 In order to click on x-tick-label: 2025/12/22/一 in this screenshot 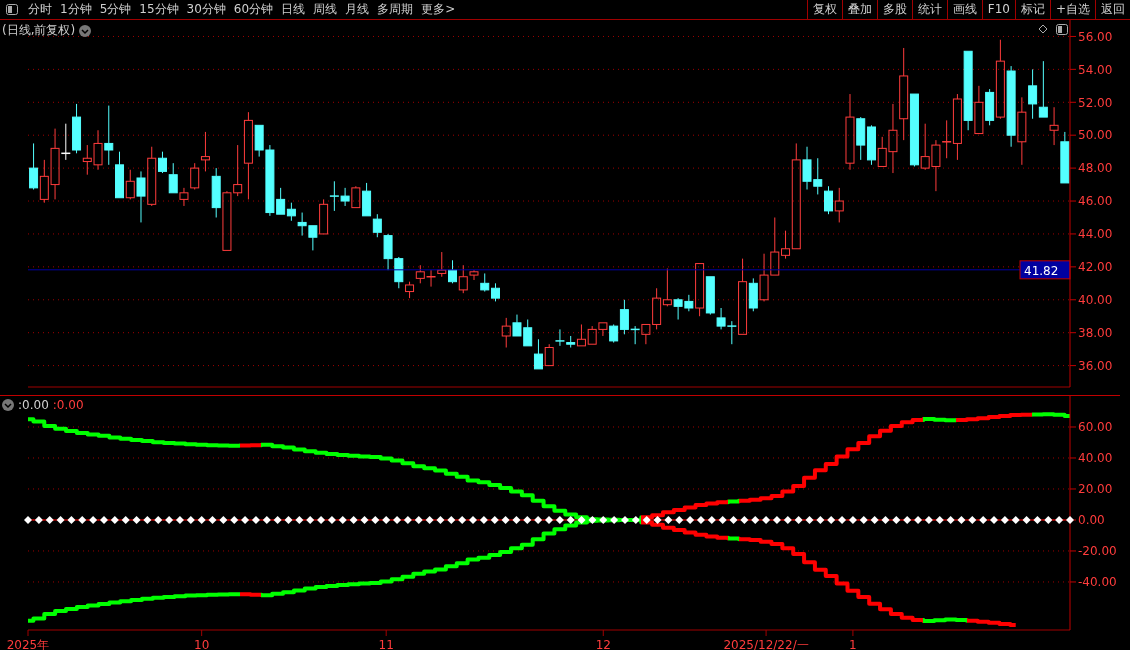, I will do `click(766, 644)`.